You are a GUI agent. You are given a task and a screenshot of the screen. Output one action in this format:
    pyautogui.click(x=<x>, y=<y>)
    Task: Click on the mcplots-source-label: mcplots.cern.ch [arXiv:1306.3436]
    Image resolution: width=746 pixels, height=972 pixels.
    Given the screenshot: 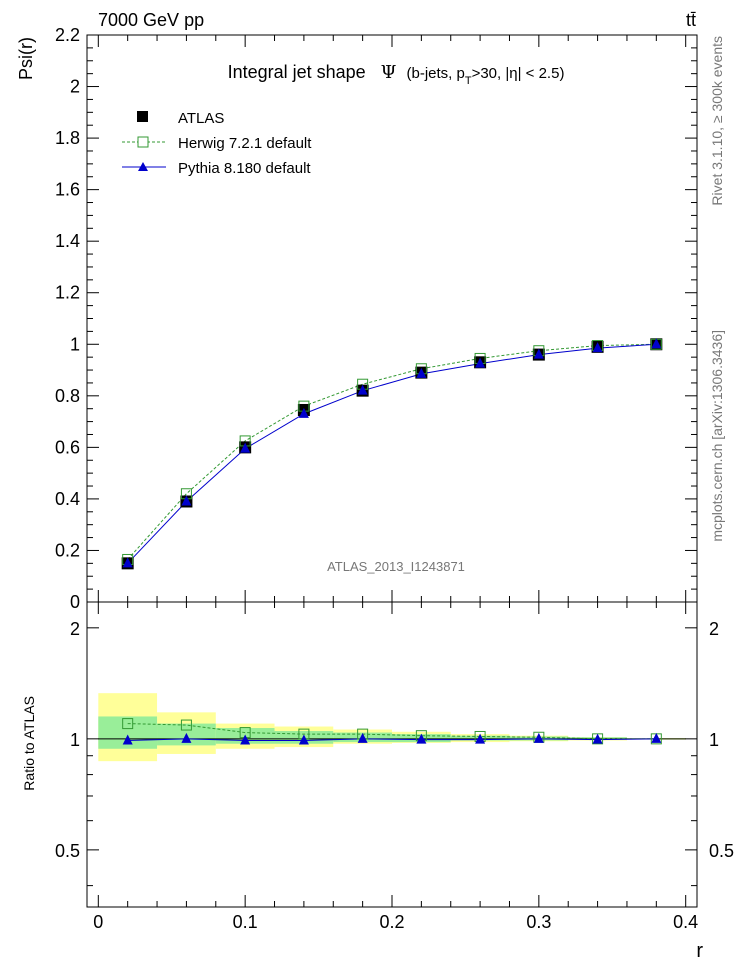 What is the action you would take?
    pyautogui.click(x=717, y=436)
    